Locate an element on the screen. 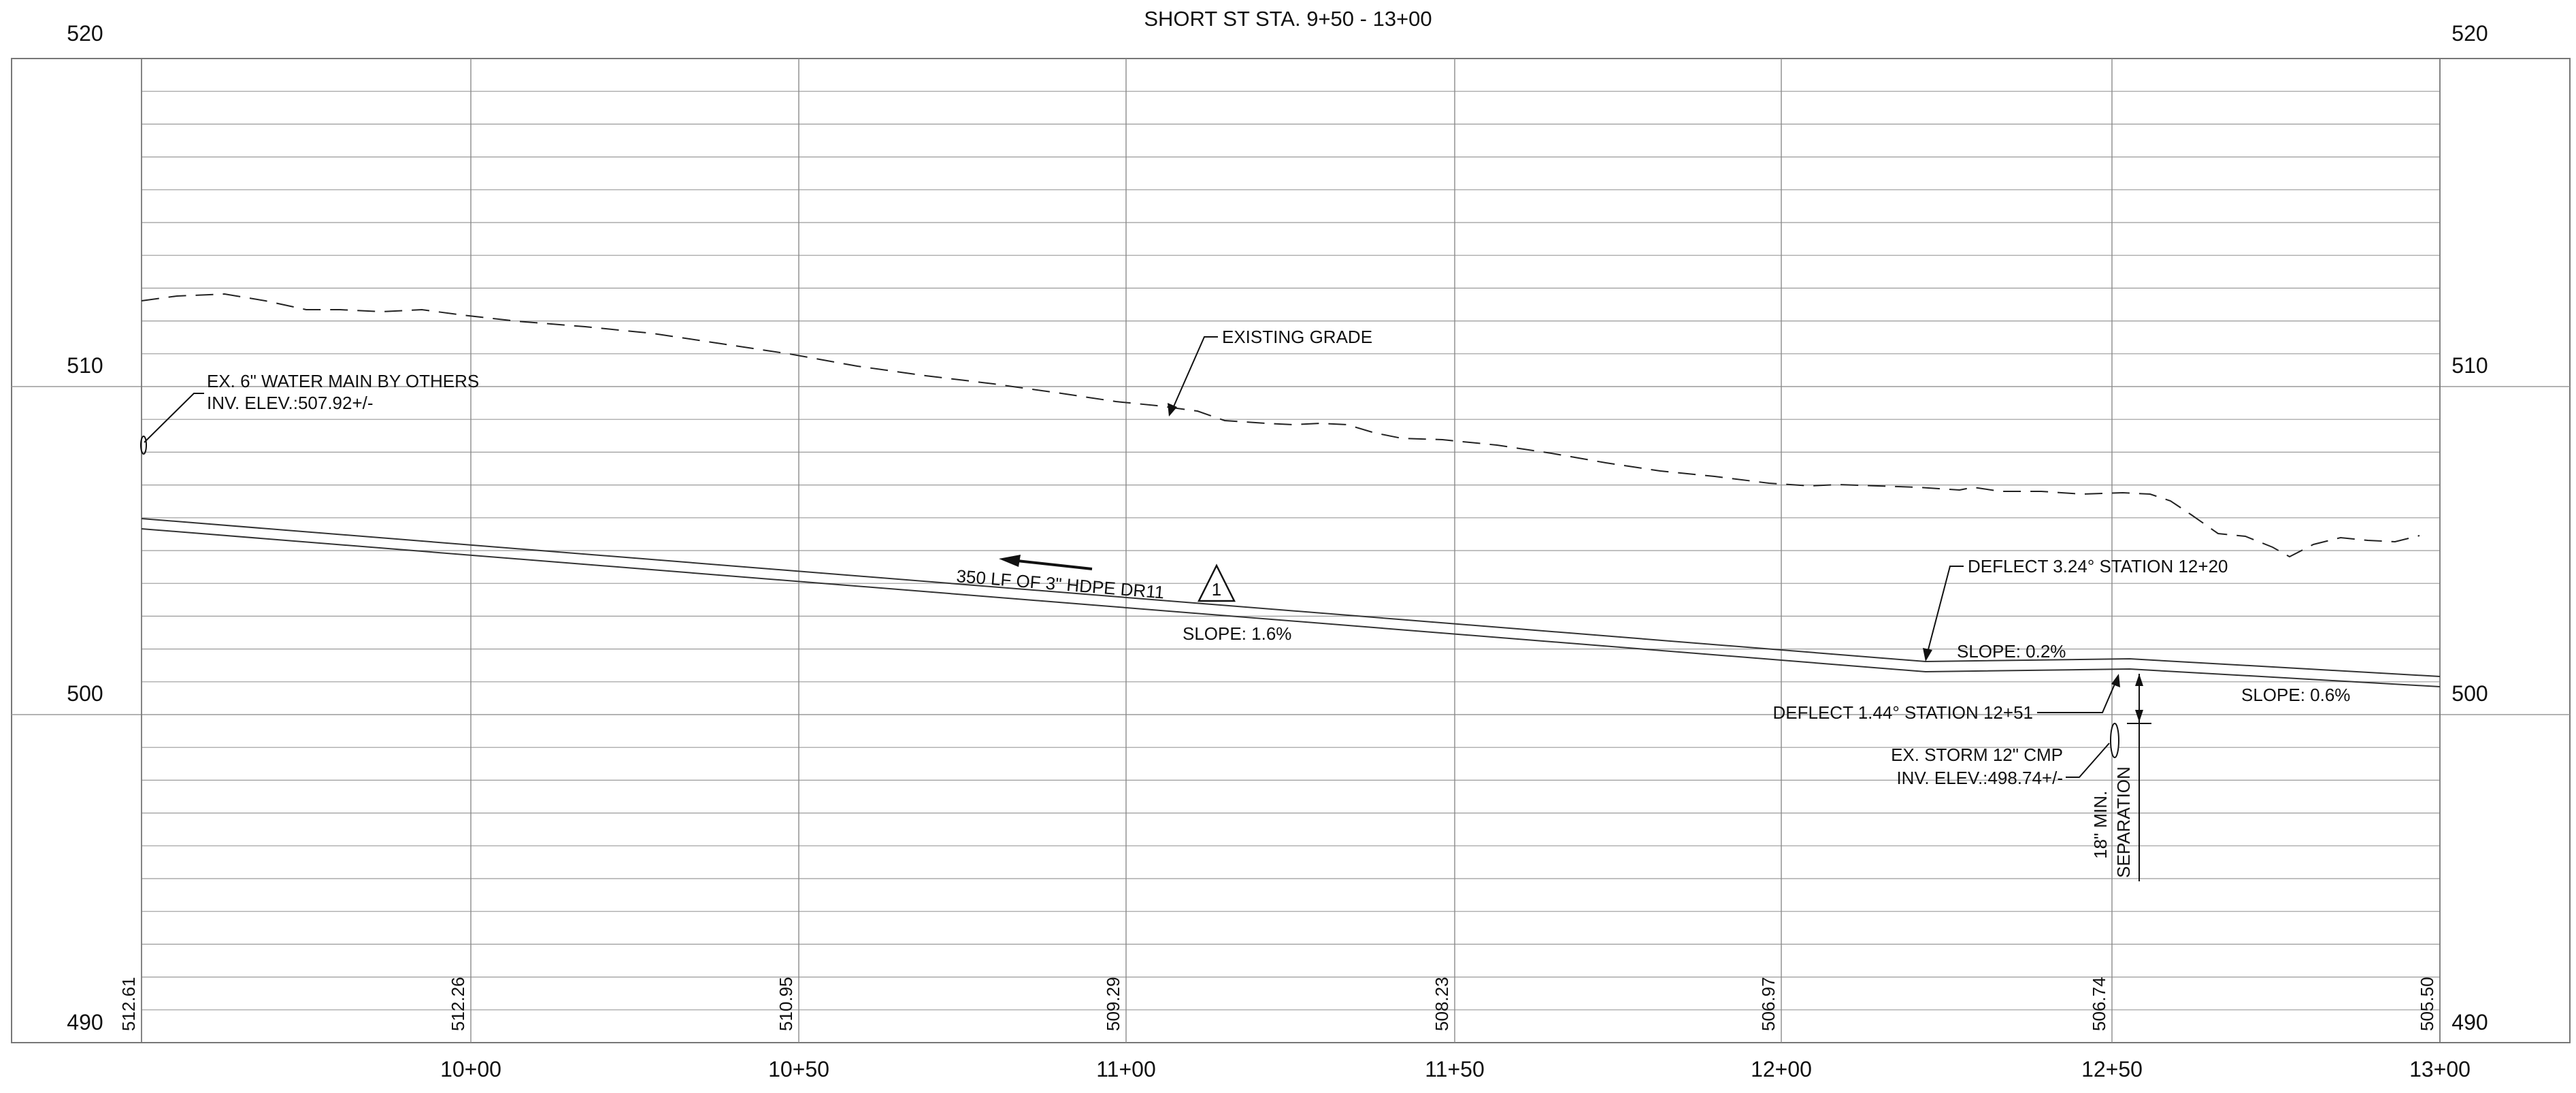 This screenshot has width=2576, height=1093. pipe-top-line is located at coordinates (1291, 597).